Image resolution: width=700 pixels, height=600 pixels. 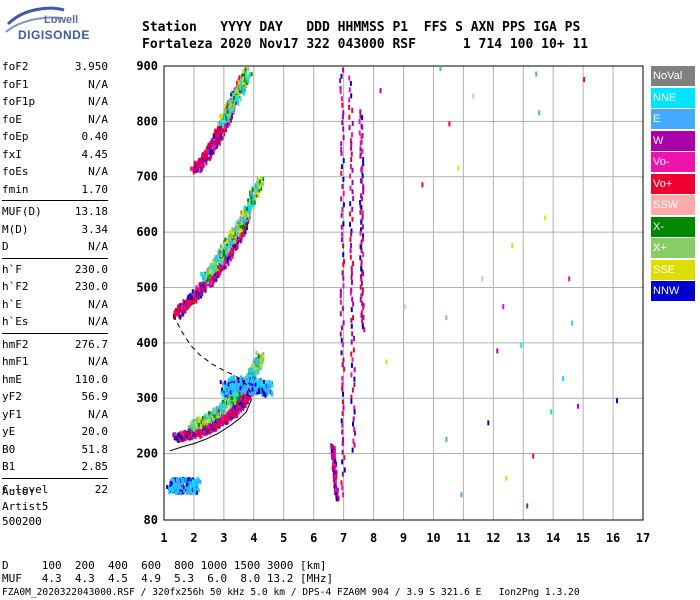 I want to click on param-row: hmF2 276.7, so click(x=55, y=345).